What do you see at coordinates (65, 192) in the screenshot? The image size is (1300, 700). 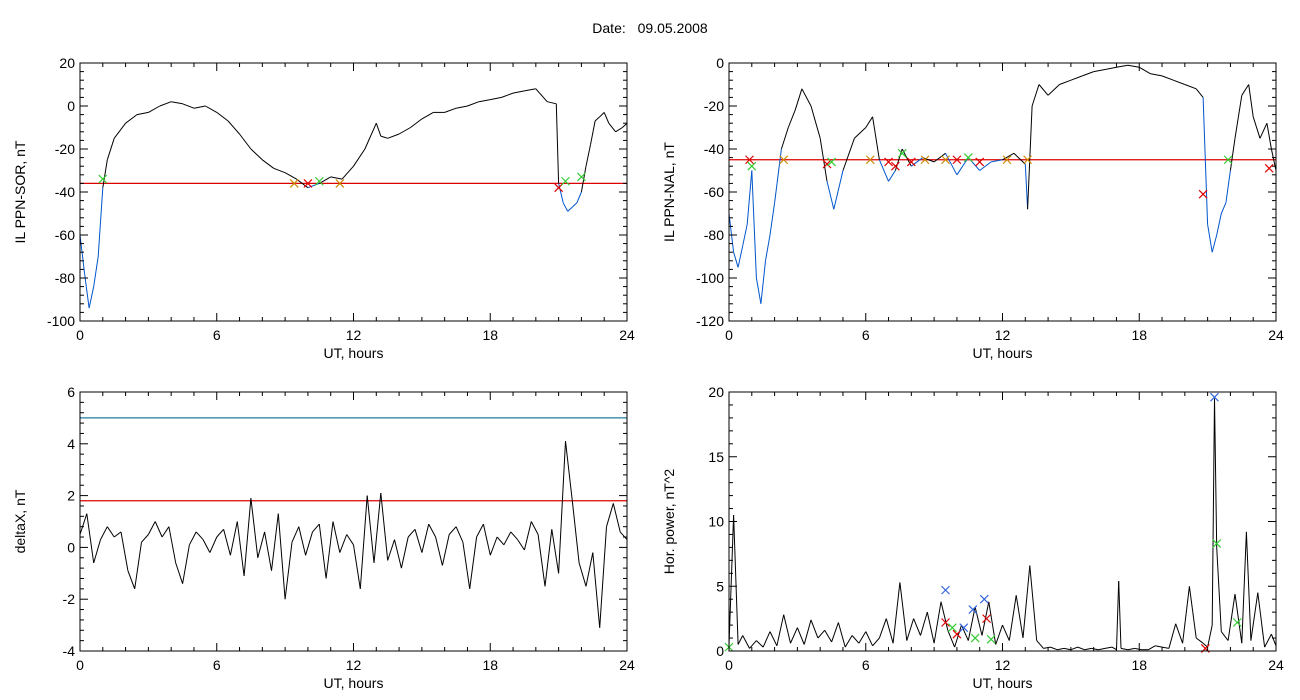 I see `y-tick-label: -40` at bounding box center [65, 192].